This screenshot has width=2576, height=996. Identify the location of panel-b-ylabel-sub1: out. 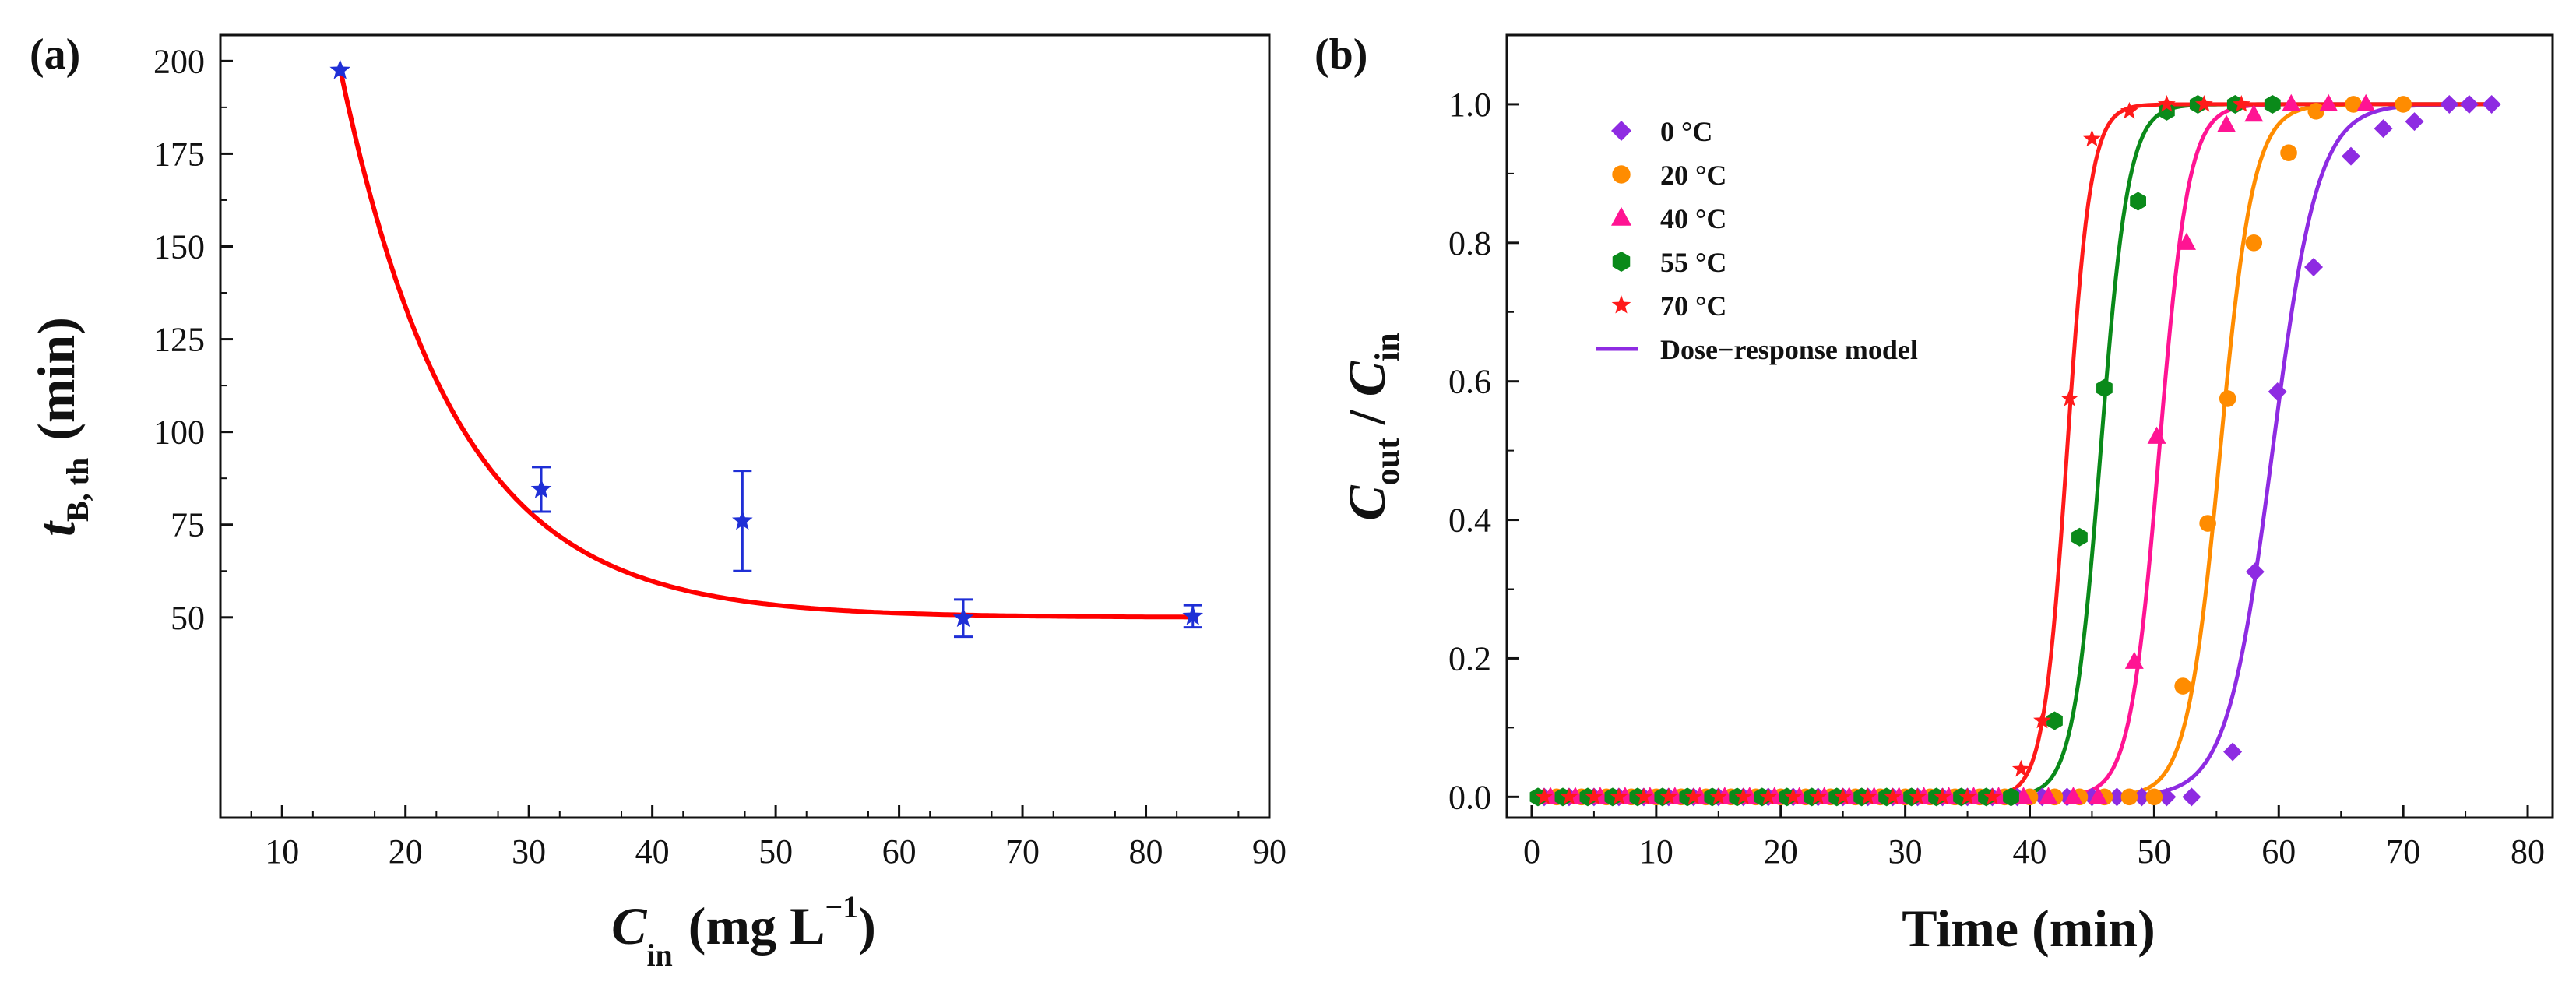
(1387, 461).